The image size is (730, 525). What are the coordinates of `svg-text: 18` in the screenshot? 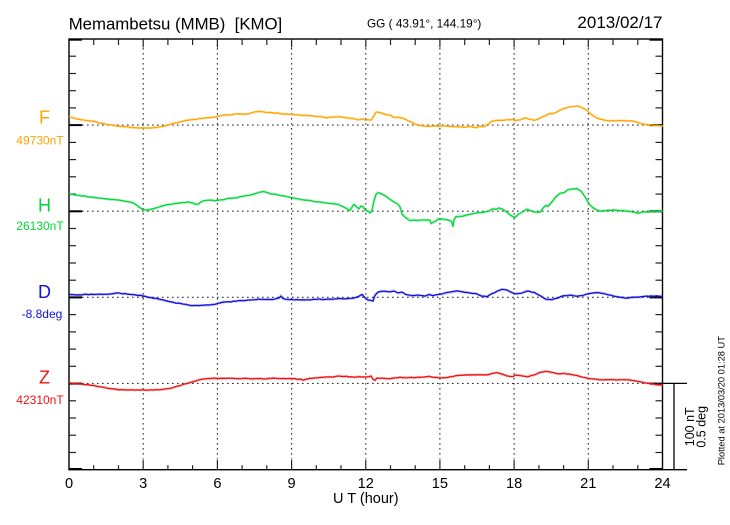 It's located at (514, 484).